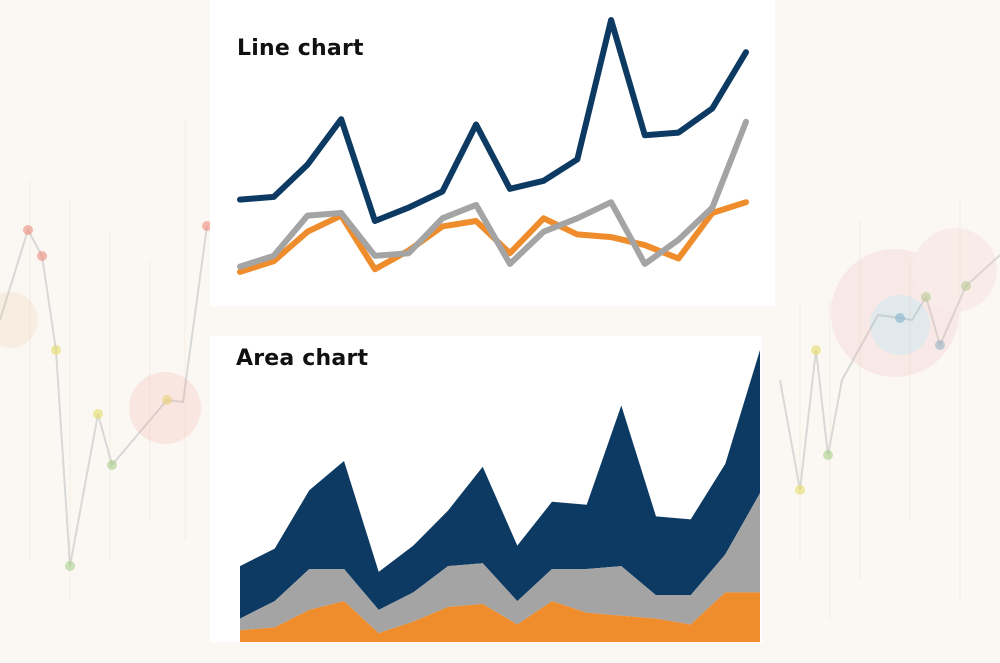 This screenshot has height=663, width=1000. I want to click on bg-trend-left, so click(104, 396).